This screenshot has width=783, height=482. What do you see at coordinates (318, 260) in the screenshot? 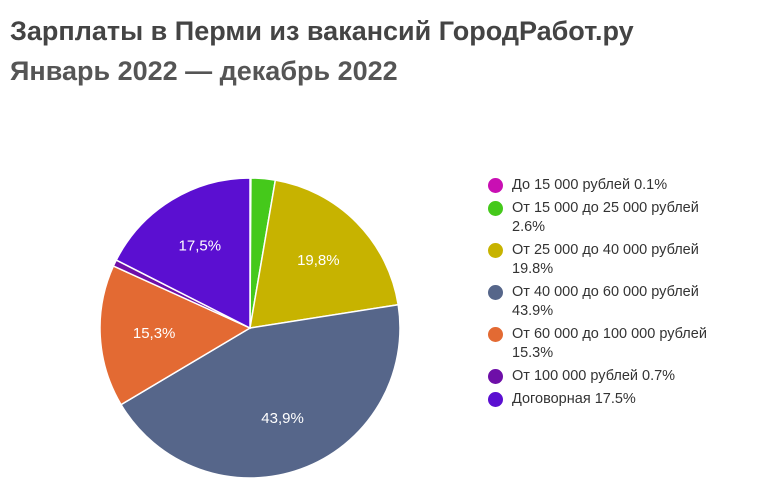
I see `slice-label-2: 19,8%` at bounding box center [318, 260].